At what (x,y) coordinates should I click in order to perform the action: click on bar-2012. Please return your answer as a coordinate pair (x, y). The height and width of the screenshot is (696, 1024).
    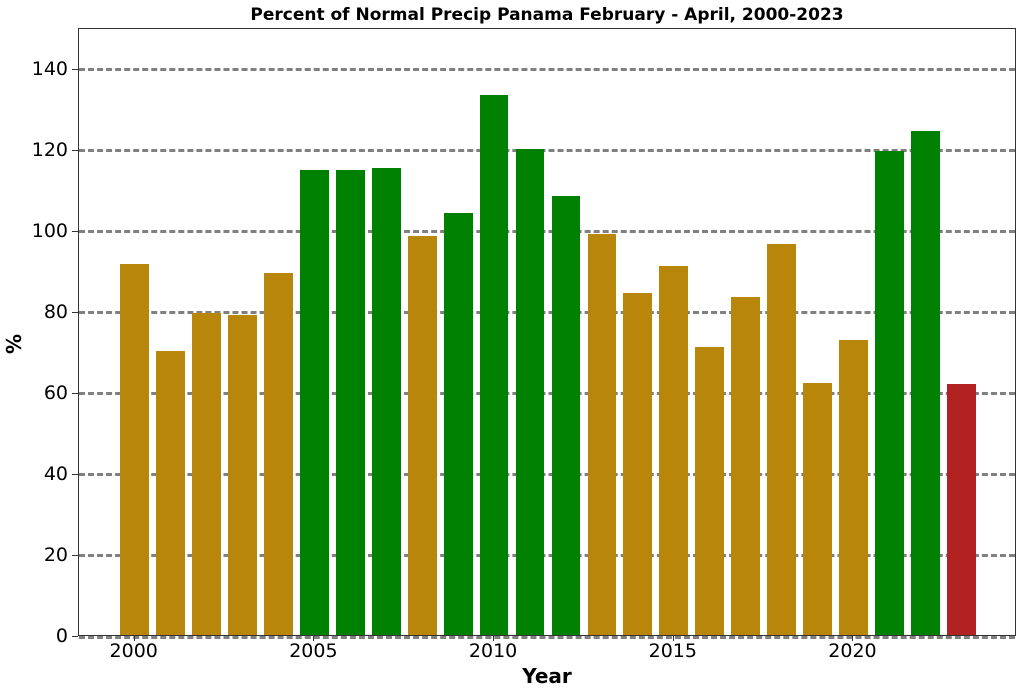
    Looking at the image, I should click on (566, 415).